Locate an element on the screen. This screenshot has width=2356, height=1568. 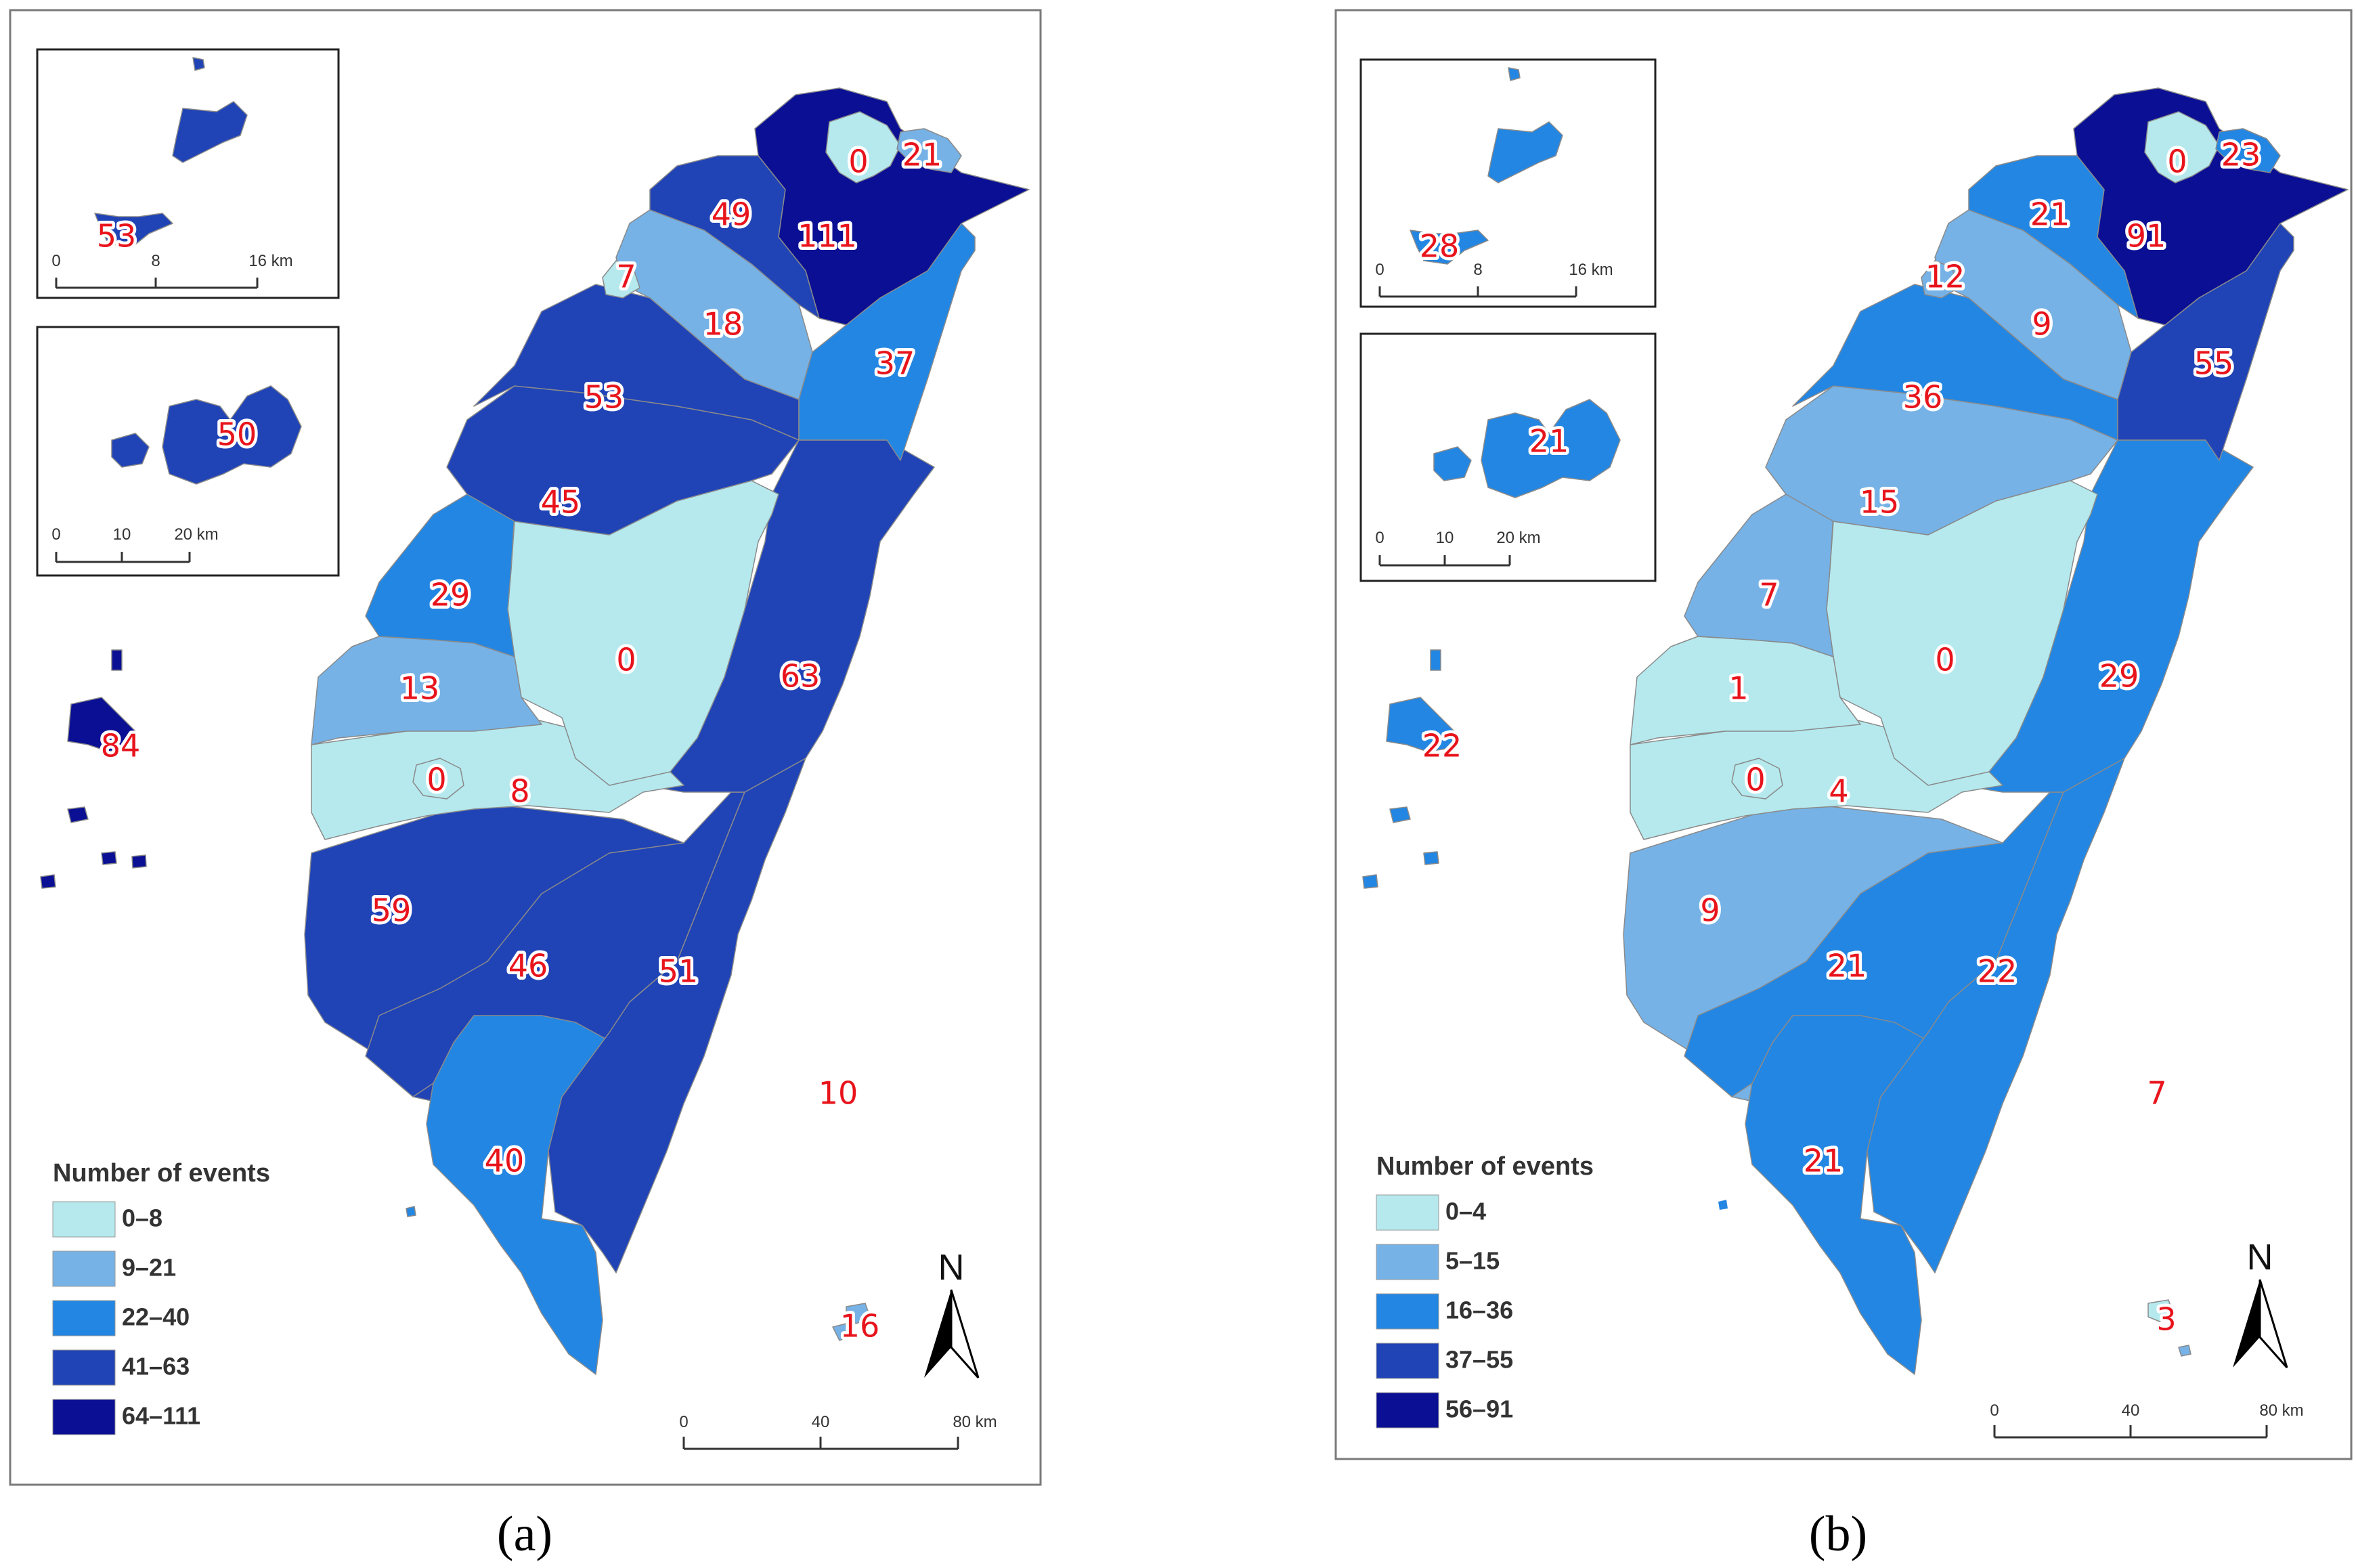
legend-label-2: 9–21 is located at coordinates (149, 1268).